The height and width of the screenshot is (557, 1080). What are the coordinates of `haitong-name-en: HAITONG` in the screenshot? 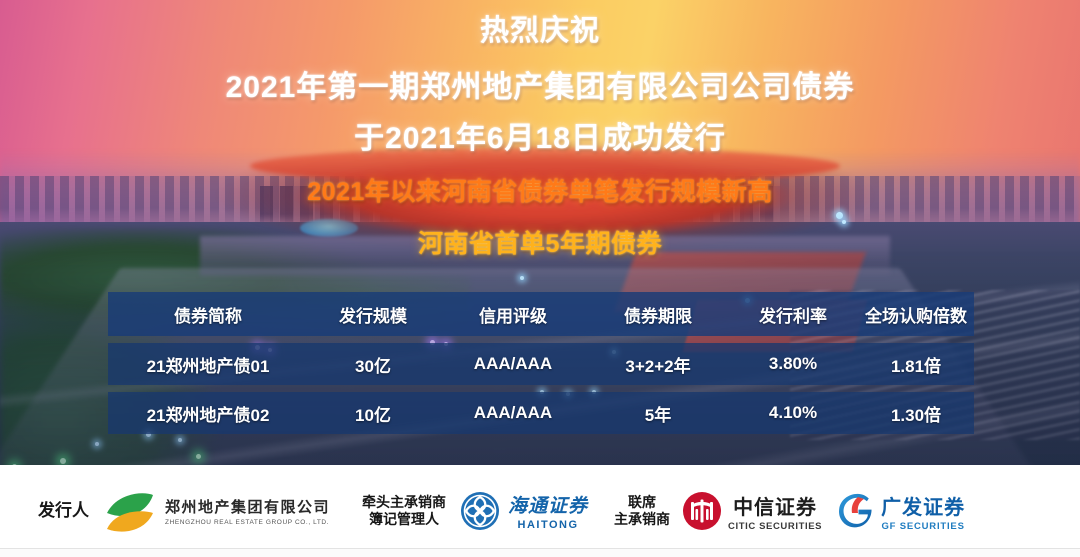 It's located at (548, 525).